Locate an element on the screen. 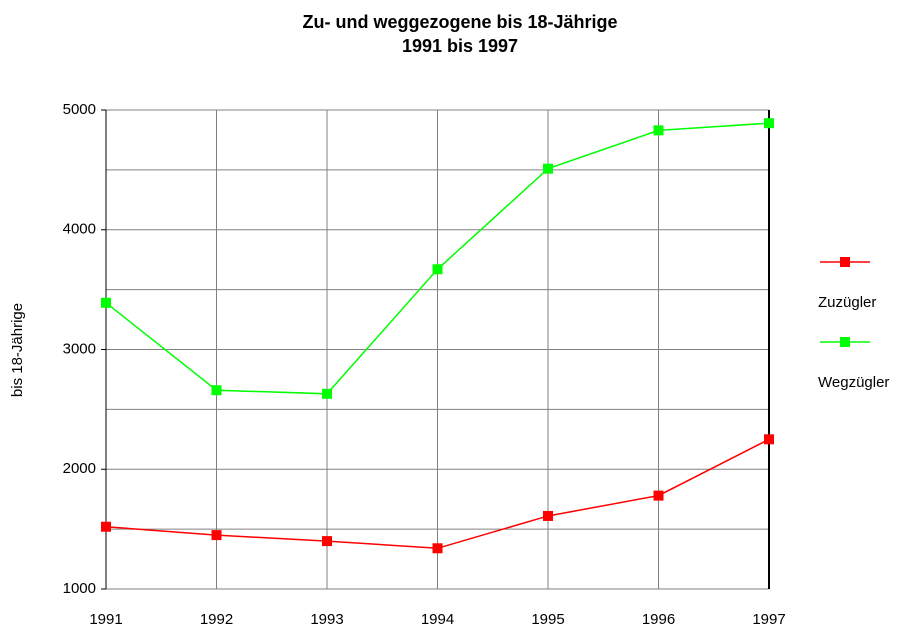 This screenshot has height=637, width=917. y-tick-label: 5000 is located at coordinates (79, 109).